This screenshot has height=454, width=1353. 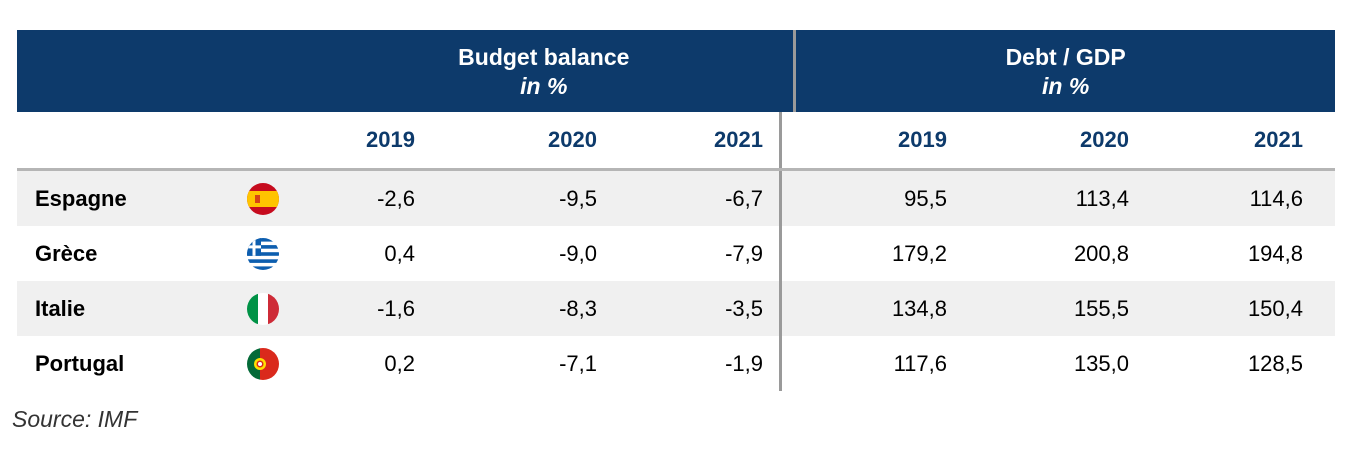 I want to click on country-name: Espagne, so click(x=81, y=198).